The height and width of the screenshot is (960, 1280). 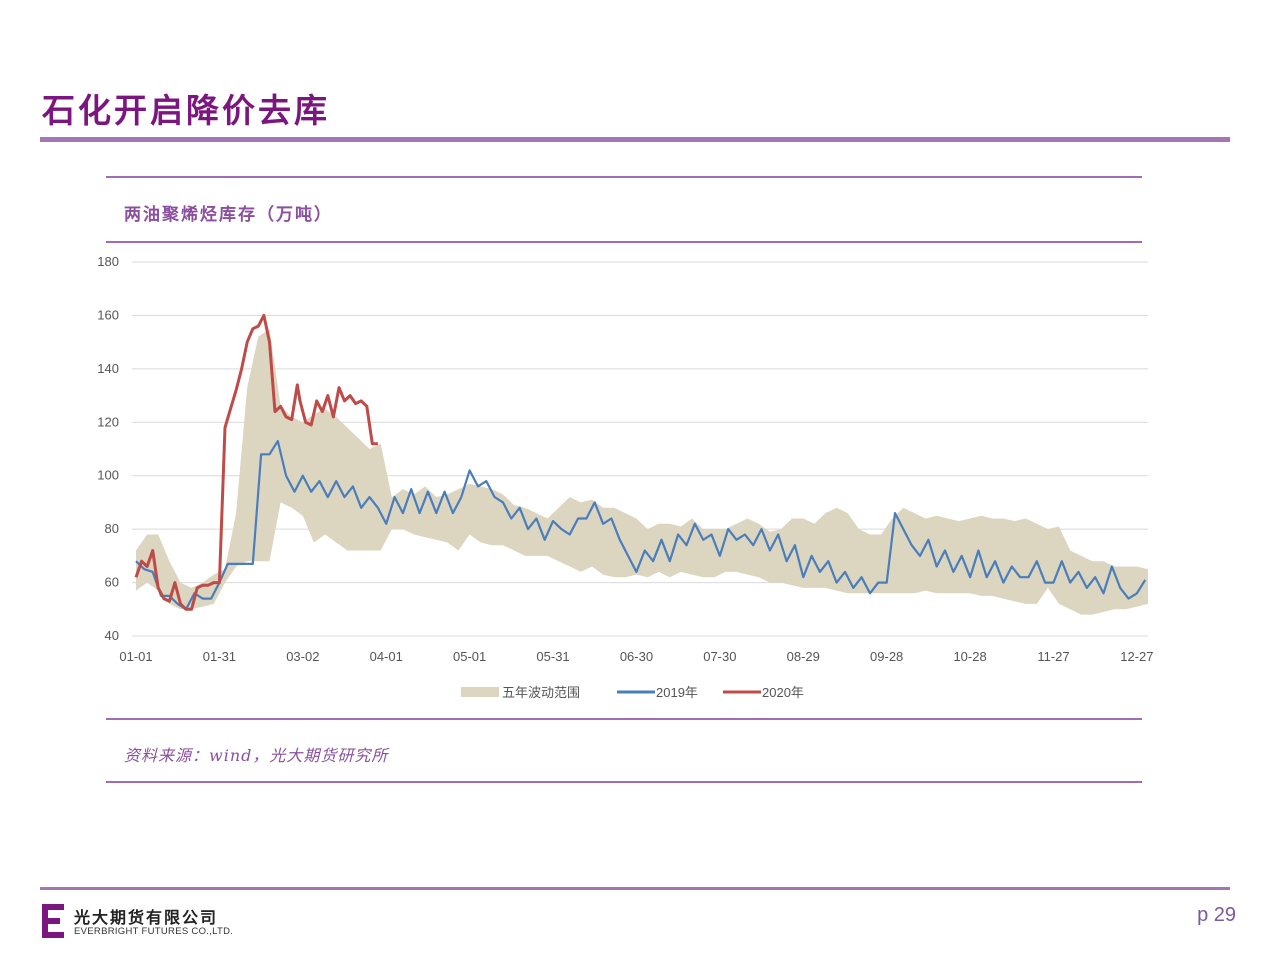 I want to click on x-tick-label-10-28: 10-28, so click(x=969, y=656).